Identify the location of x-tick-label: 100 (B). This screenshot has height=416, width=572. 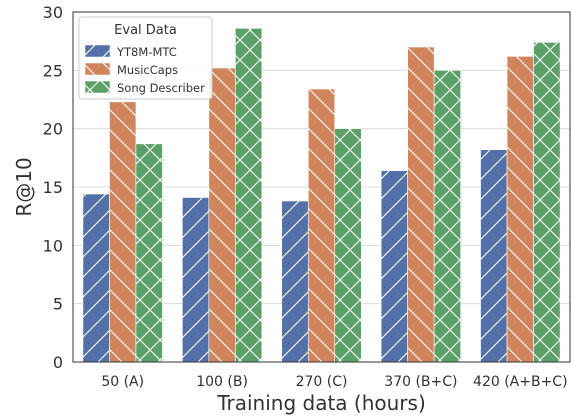
(222, 382).